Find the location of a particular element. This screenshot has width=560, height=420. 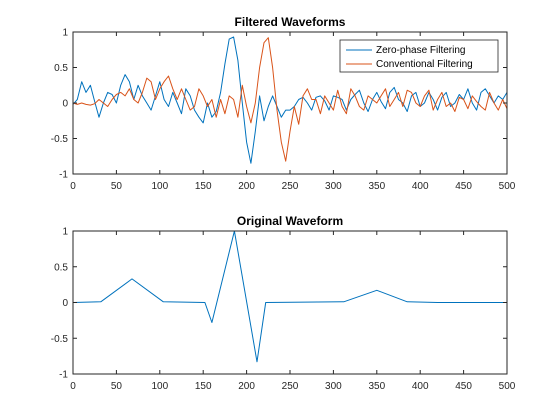

filtered-xtick-label: 300 is located at coordinates (333, 186).